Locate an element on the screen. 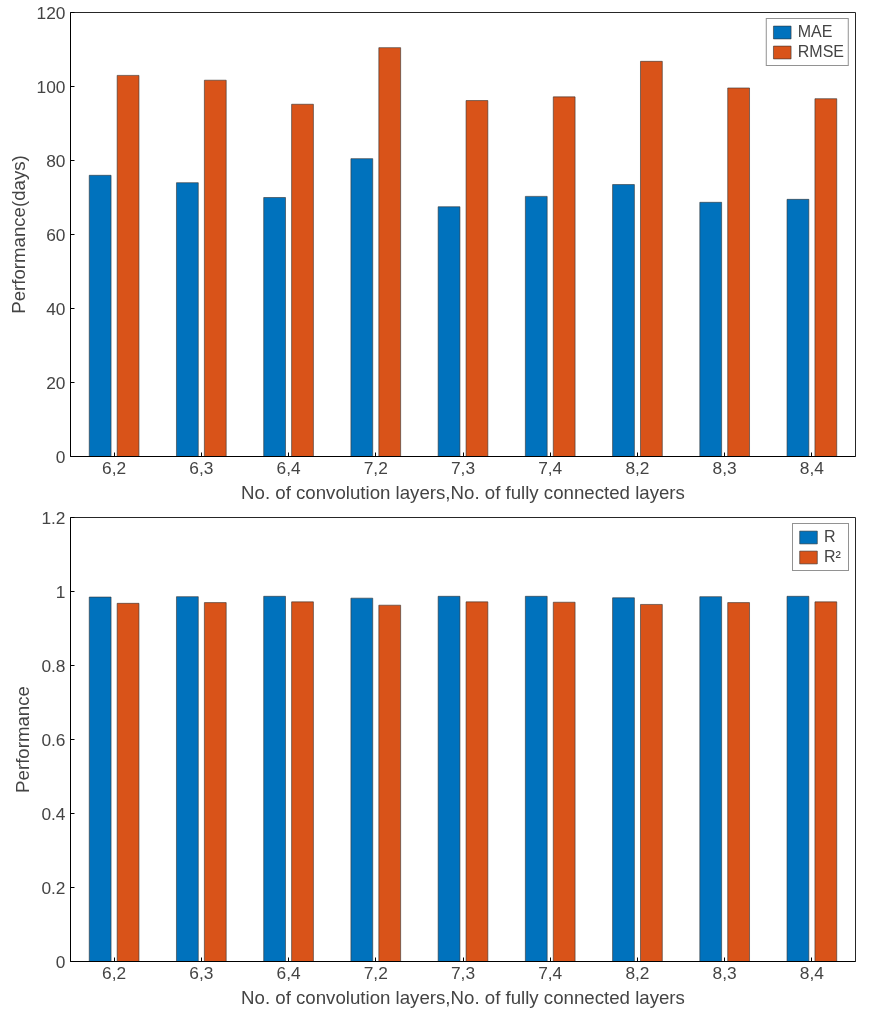 The image size is (877, 1022). legend-label: MAE is located at coordinates (815, 32).